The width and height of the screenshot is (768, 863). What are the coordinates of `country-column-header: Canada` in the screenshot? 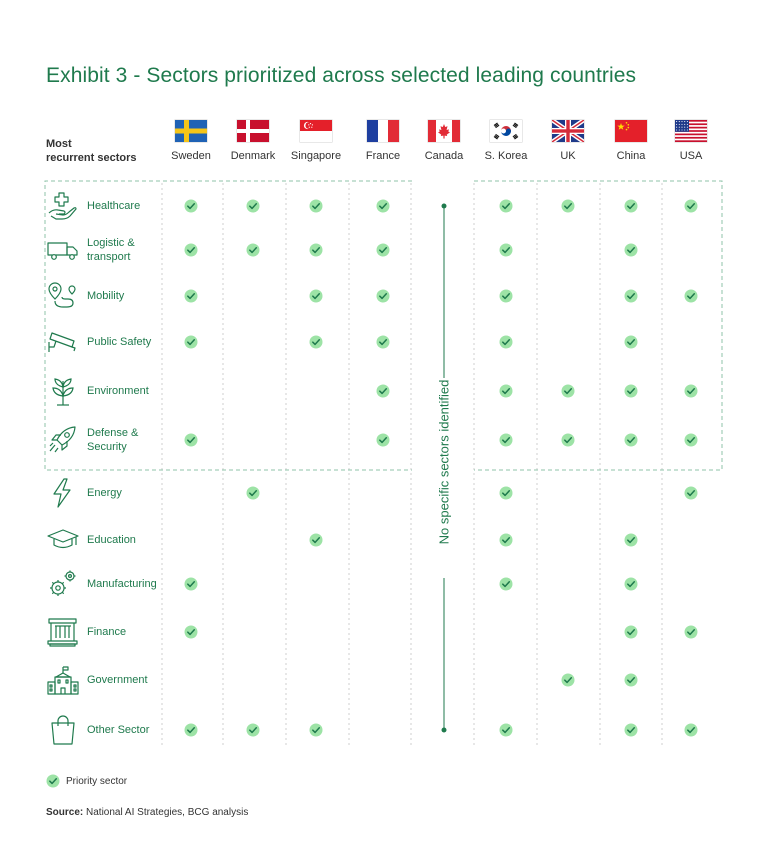 It's located at (444, 141).